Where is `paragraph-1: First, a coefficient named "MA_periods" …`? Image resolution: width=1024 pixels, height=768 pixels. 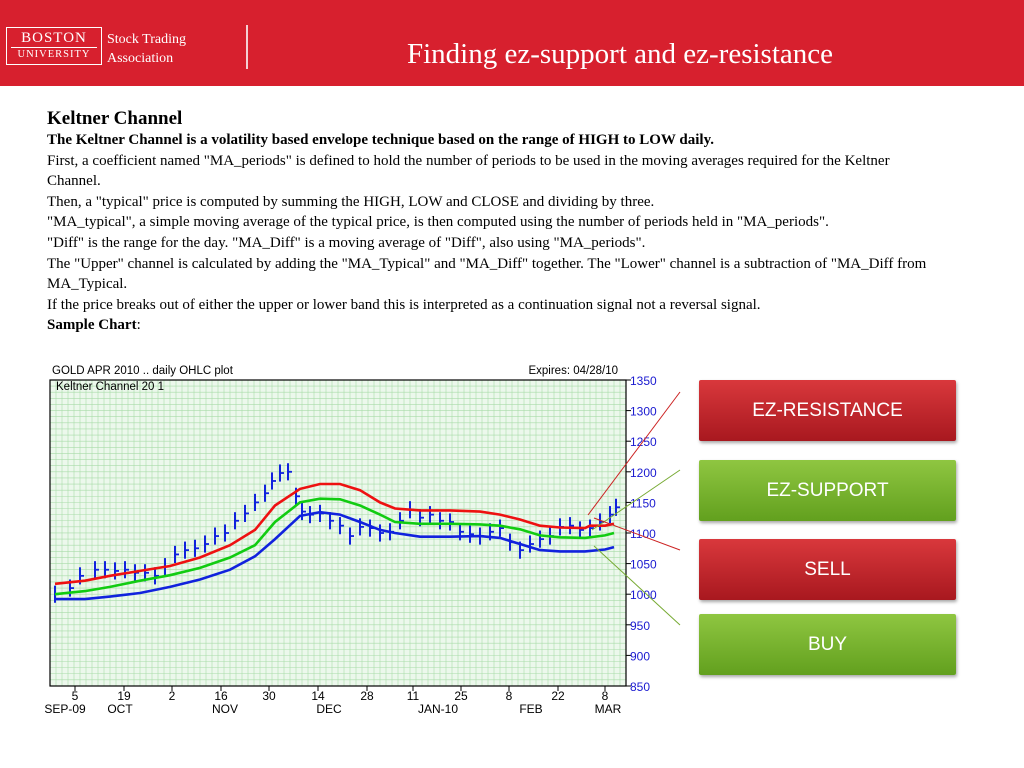
paragraph-1: First, a coefficient named "MA_periods" … is located at coordinates (468, 171).